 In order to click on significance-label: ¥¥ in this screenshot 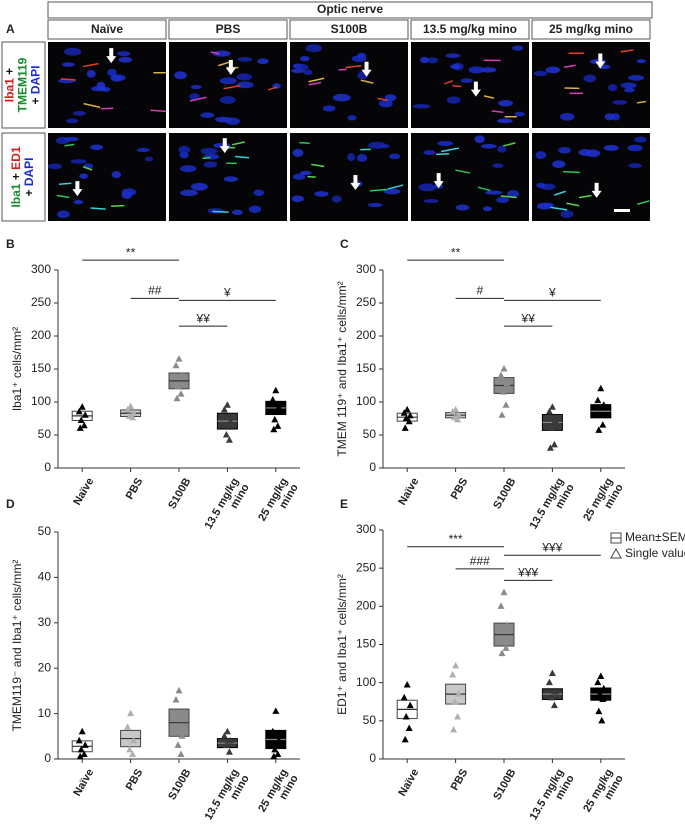, I will do `click(203, 318)`.